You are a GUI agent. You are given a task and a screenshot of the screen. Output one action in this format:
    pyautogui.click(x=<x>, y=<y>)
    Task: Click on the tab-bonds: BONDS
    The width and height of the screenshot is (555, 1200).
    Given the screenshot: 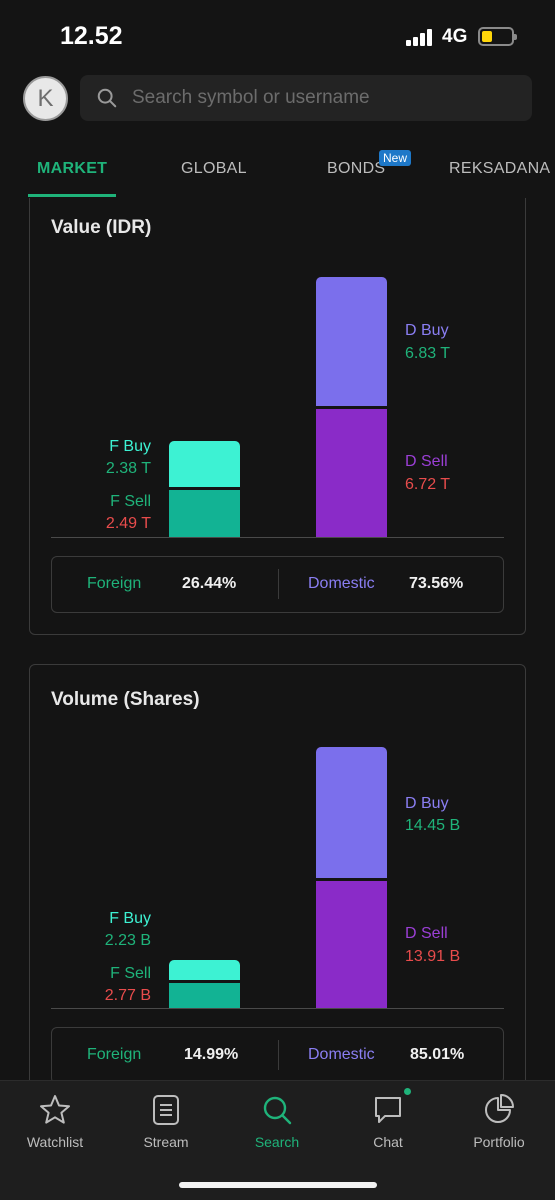 What is the action you would take?
    pyautogui.click(x=356, y=168)
    